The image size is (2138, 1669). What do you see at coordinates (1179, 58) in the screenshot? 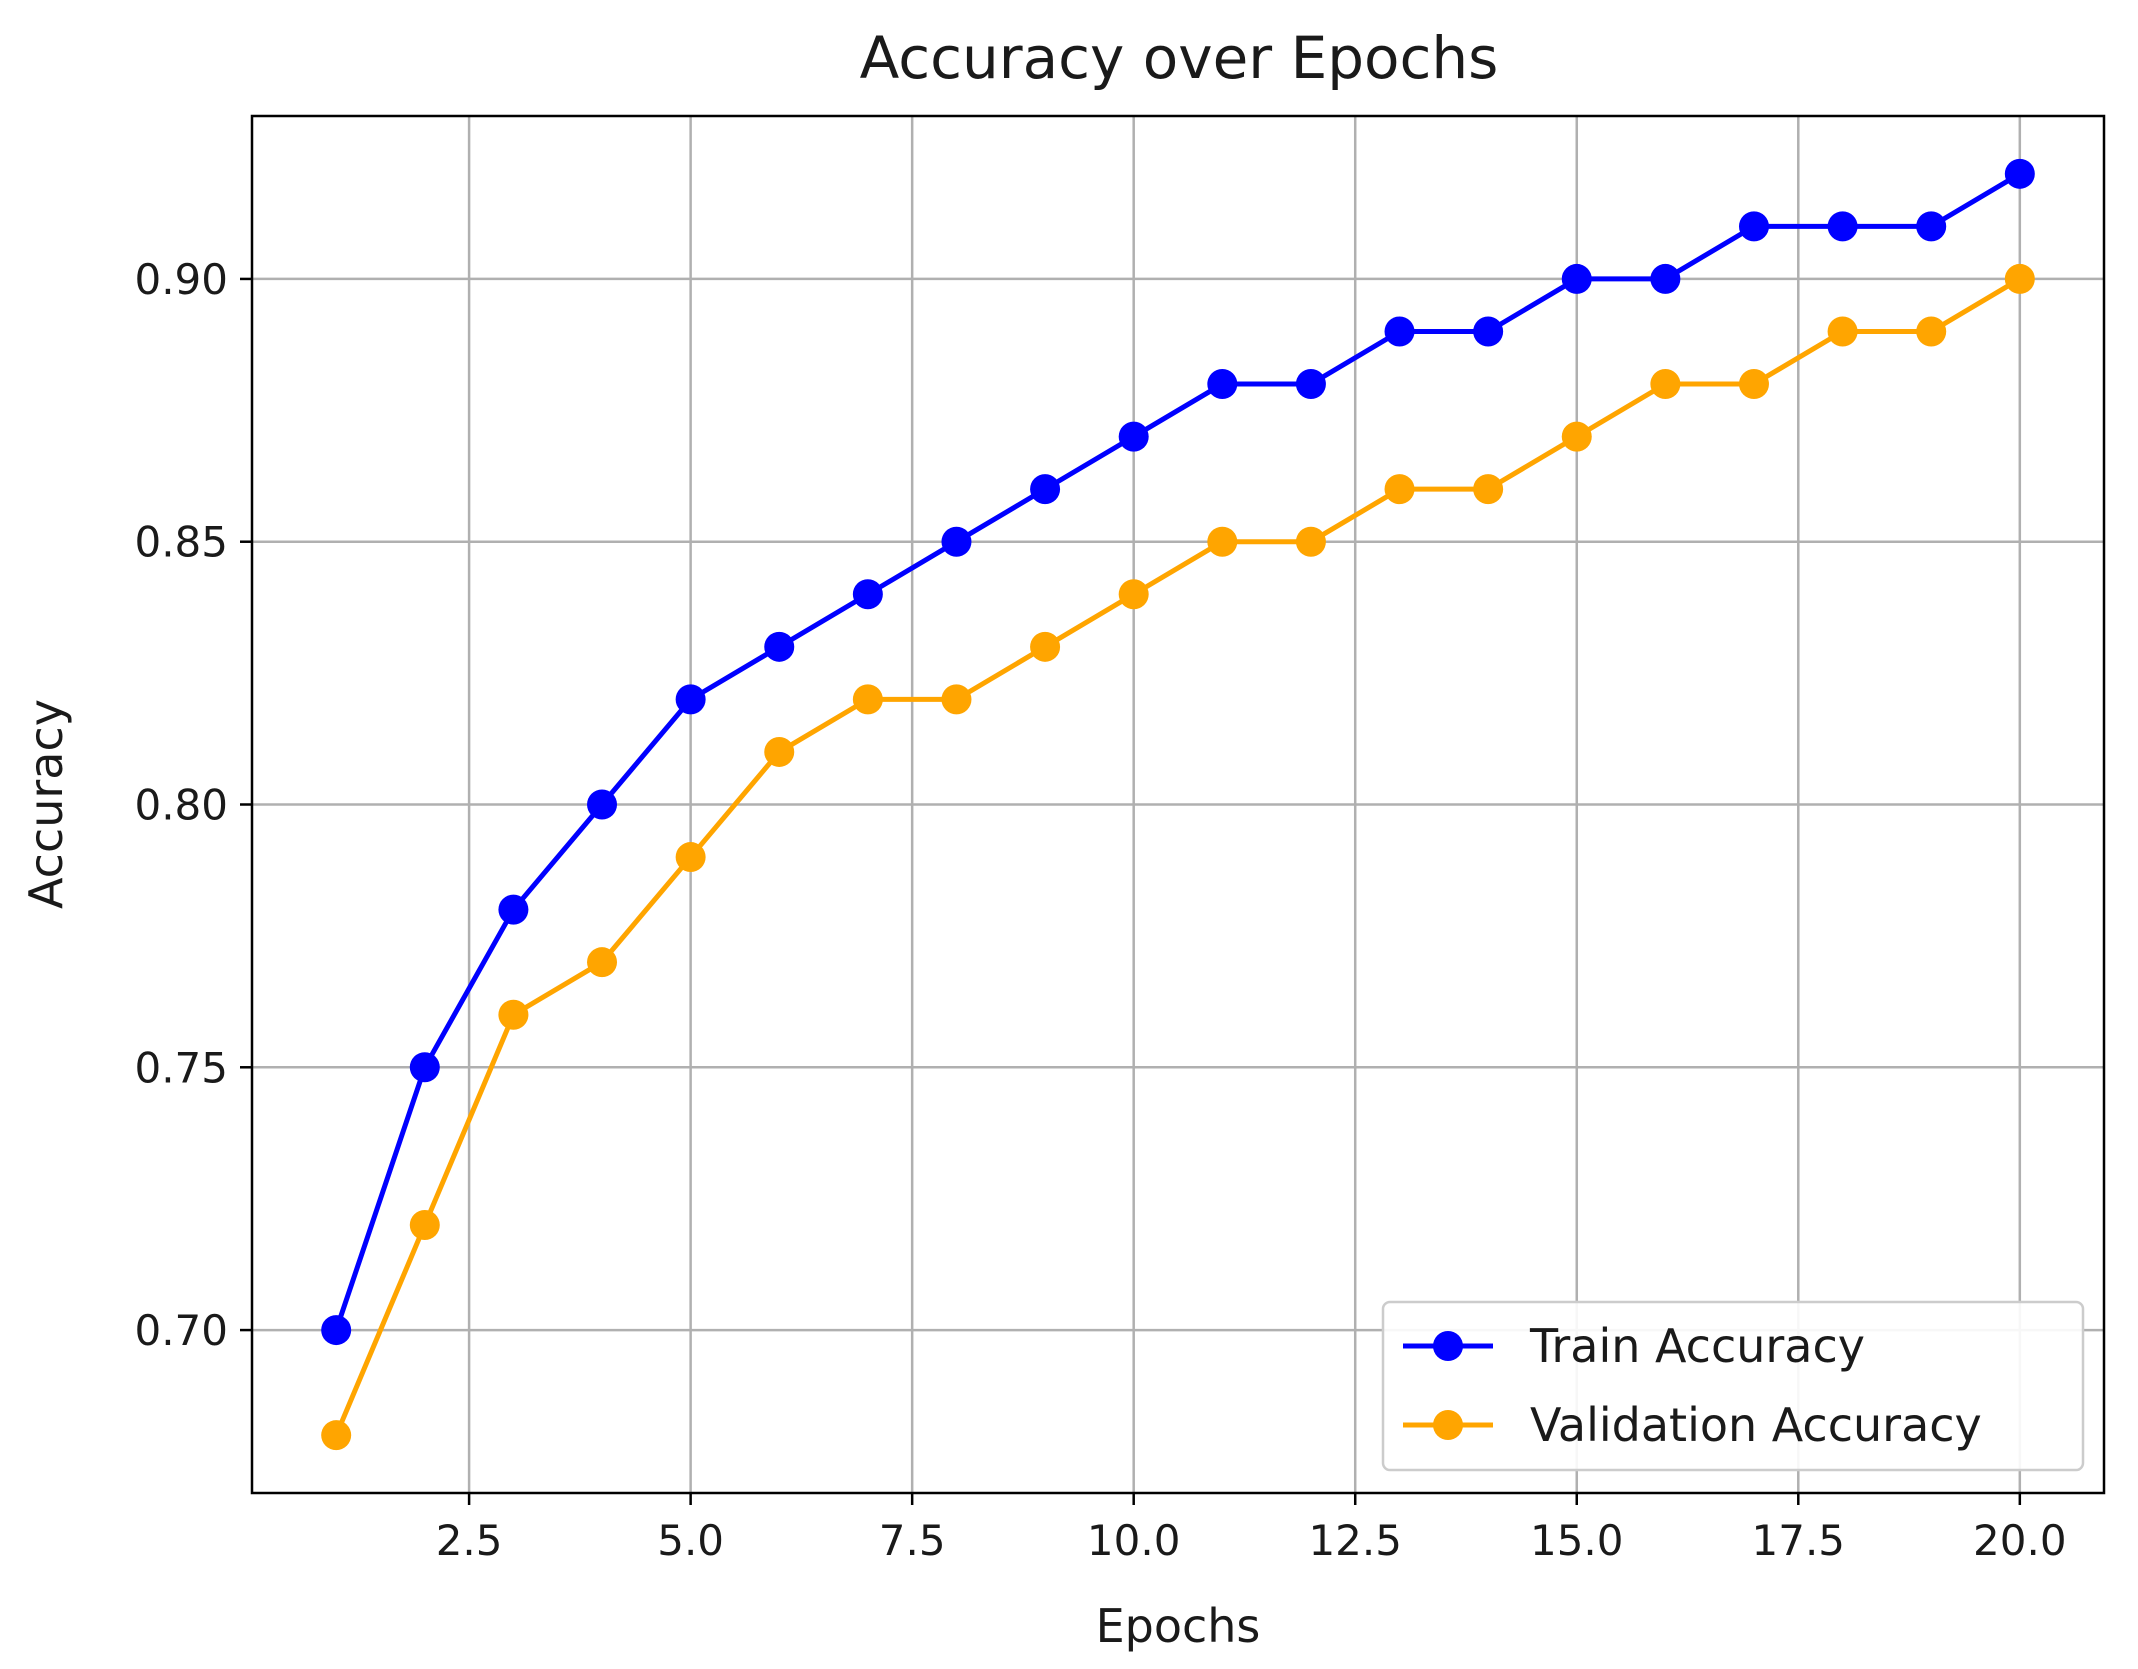
I see `chart-title: Accuracy over Epochs` at bounding box center [1179, 58].